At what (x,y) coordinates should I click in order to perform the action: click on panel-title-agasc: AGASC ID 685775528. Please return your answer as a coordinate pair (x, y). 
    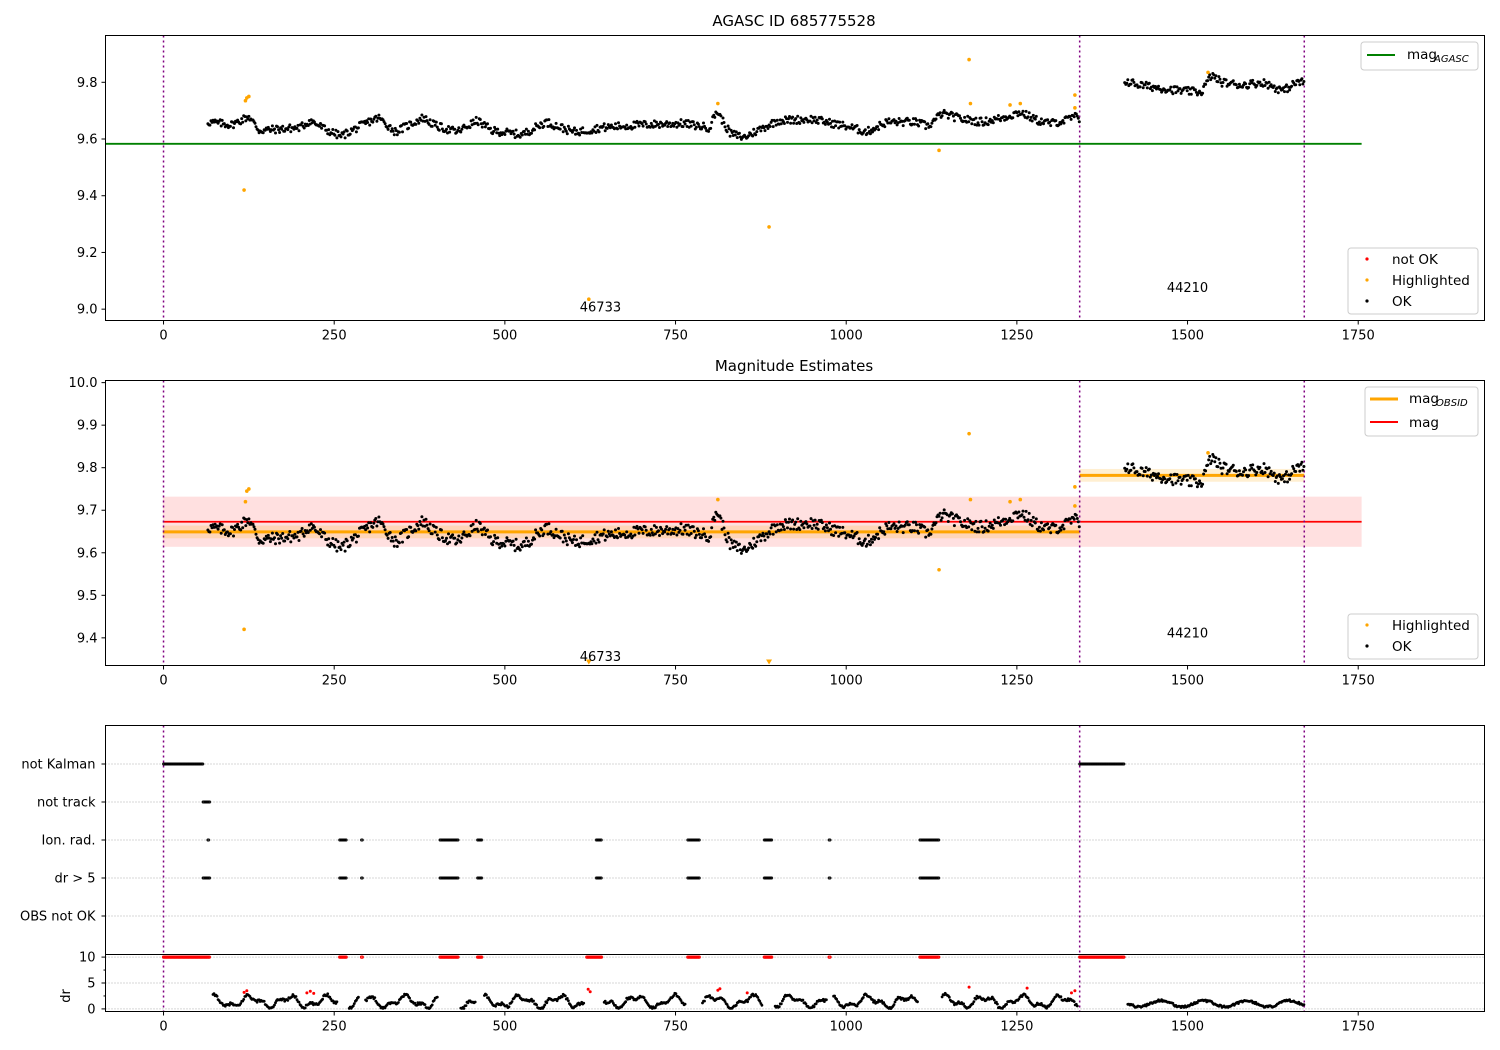
    Looking at the image, I should click on (793, 21).